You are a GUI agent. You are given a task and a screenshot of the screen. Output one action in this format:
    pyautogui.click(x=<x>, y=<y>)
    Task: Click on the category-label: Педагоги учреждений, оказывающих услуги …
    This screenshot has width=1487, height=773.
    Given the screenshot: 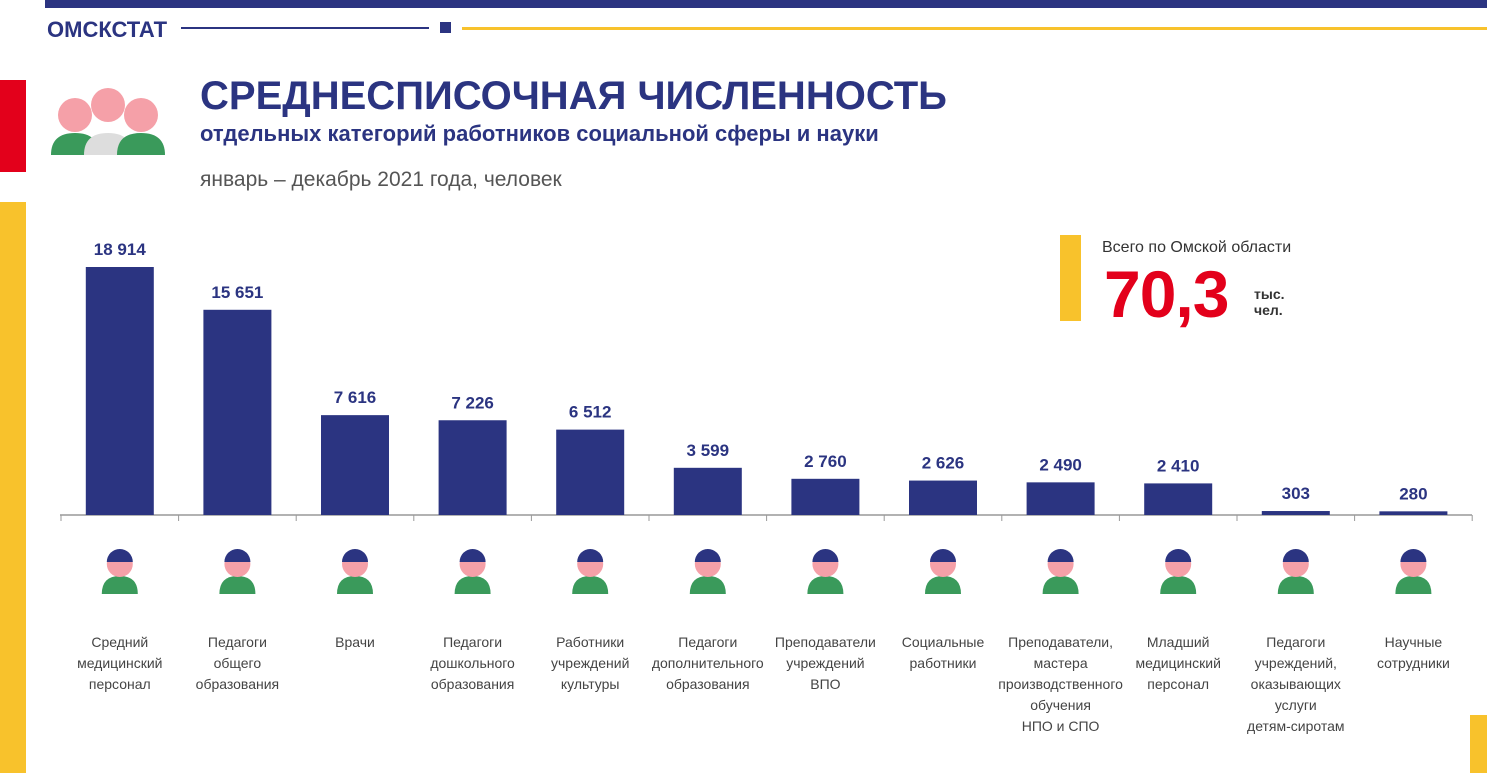 What is the action you would take?
    pyautogui.click(x=1296, y=684)
    